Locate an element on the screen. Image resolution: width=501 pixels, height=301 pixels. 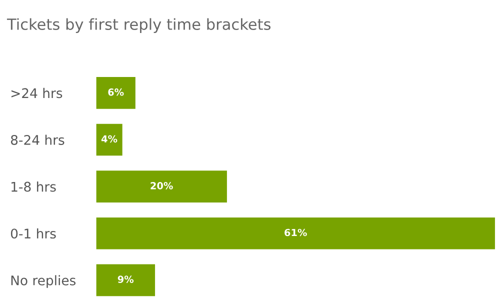
y-tick-label: 8-24 hrs is located at coordinates (37, 139).